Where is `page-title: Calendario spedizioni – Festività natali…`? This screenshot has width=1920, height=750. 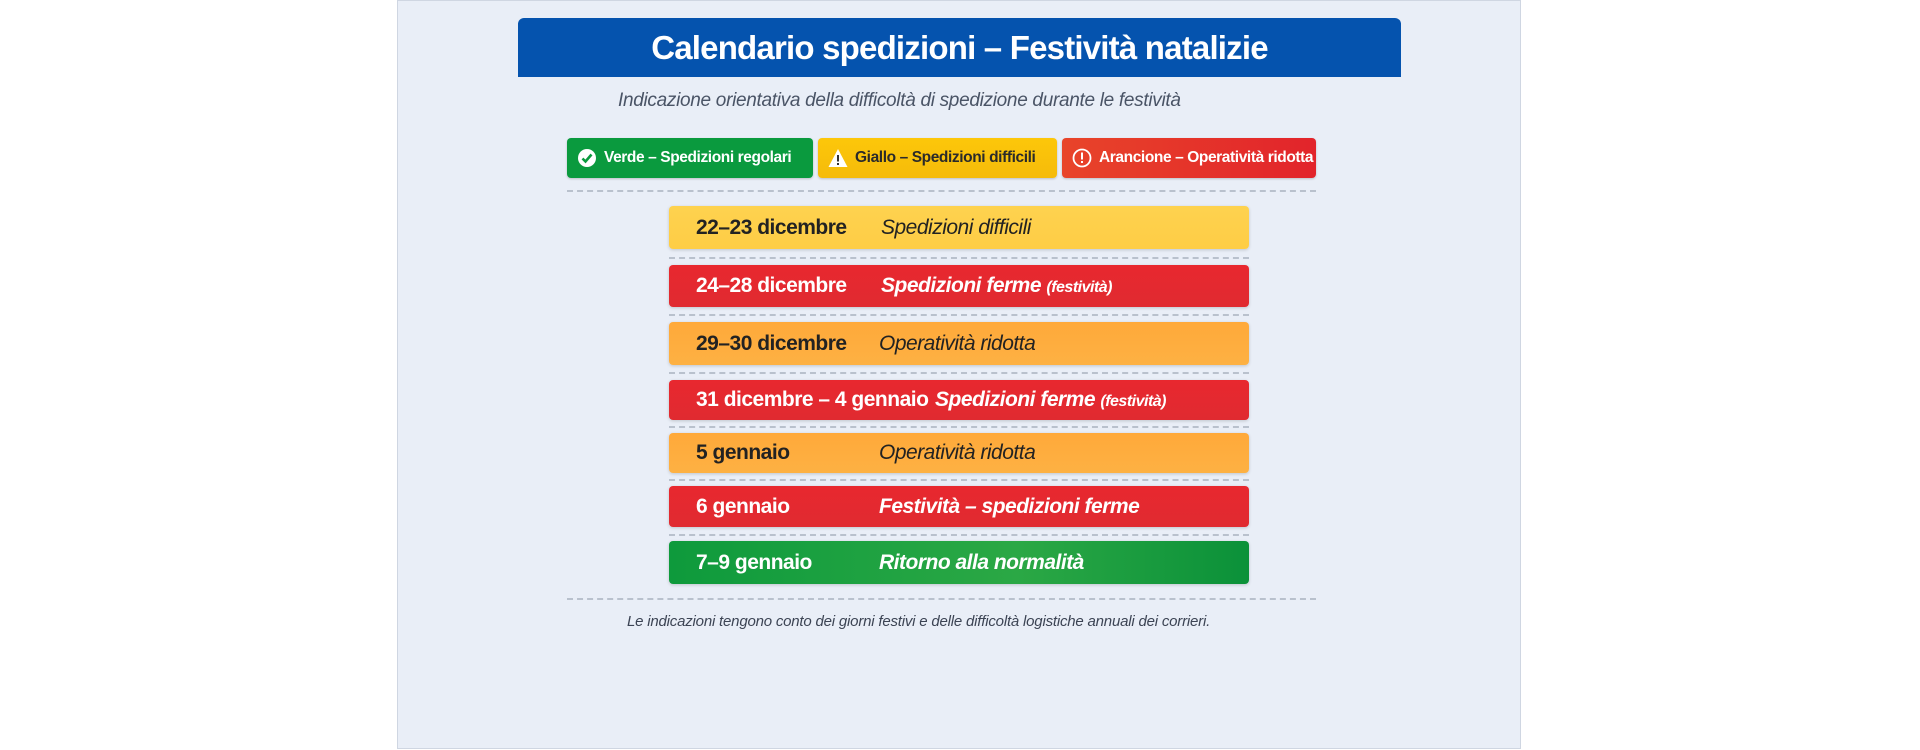
page-title: Calendario spedizioni – Festività natali… is located at coordinates (959, 47).